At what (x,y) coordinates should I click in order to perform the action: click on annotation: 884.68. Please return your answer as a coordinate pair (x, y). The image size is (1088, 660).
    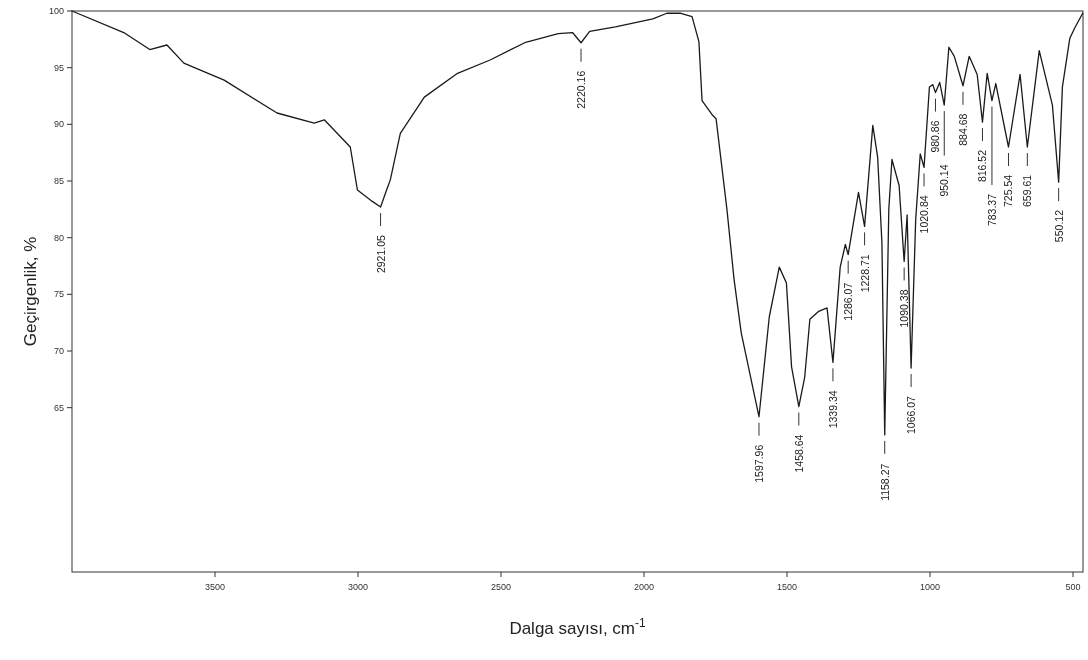
    Looking at the image, I should click on (962, 129).